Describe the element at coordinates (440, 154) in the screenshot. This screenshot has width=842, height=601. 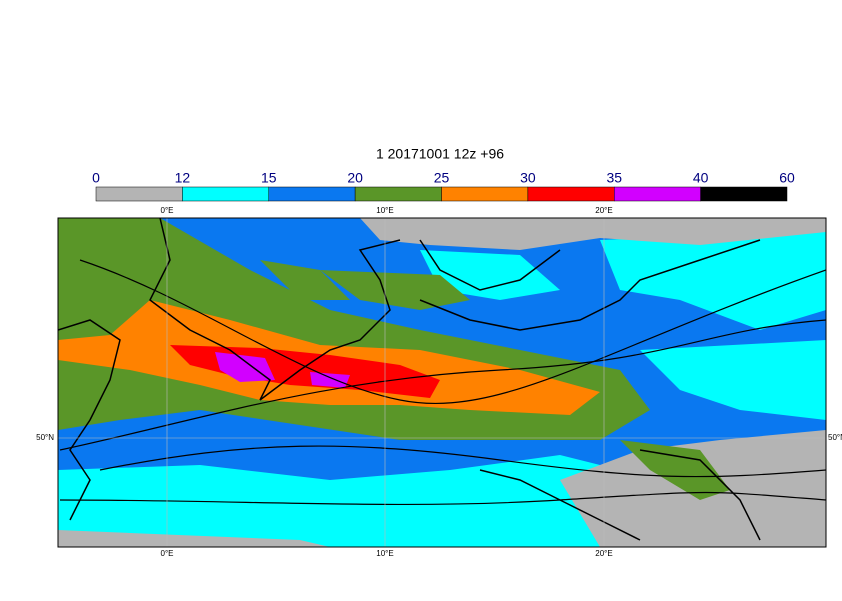
I see `title: 1 20171001 12z +96` at that location.